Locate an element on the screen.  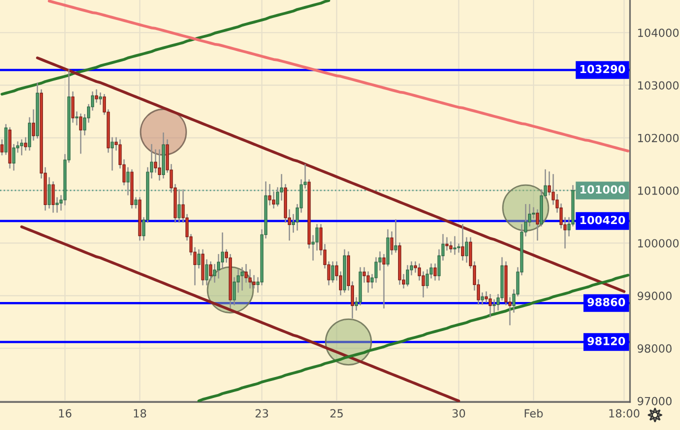
ref-line-label: 103290 is located at coordinates (603, 69).